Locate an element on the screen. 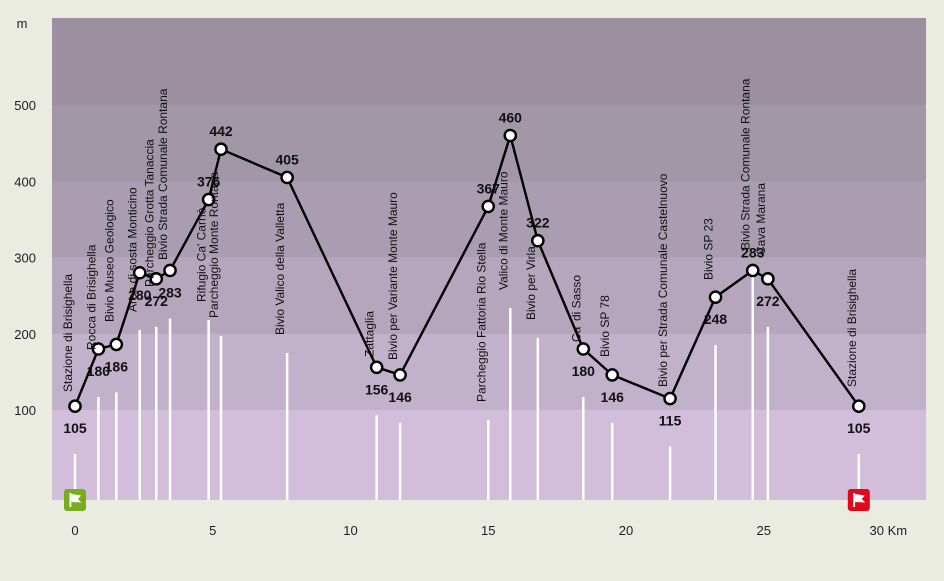 The image size is (944, 581). elevation-value-label: 186 is located at coordinates (117, 366).